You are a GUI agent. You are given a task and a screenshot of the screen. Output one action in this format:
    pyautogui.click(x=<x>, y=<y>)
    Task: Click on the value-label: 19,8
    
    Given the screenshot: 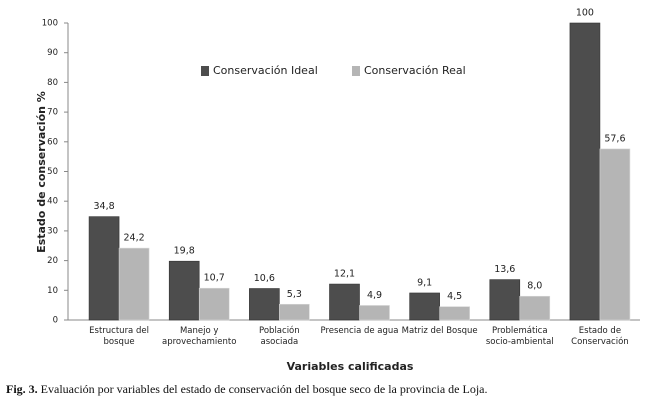 What is the action you would take?
    pyautogui.click(x=184, y=251)
    